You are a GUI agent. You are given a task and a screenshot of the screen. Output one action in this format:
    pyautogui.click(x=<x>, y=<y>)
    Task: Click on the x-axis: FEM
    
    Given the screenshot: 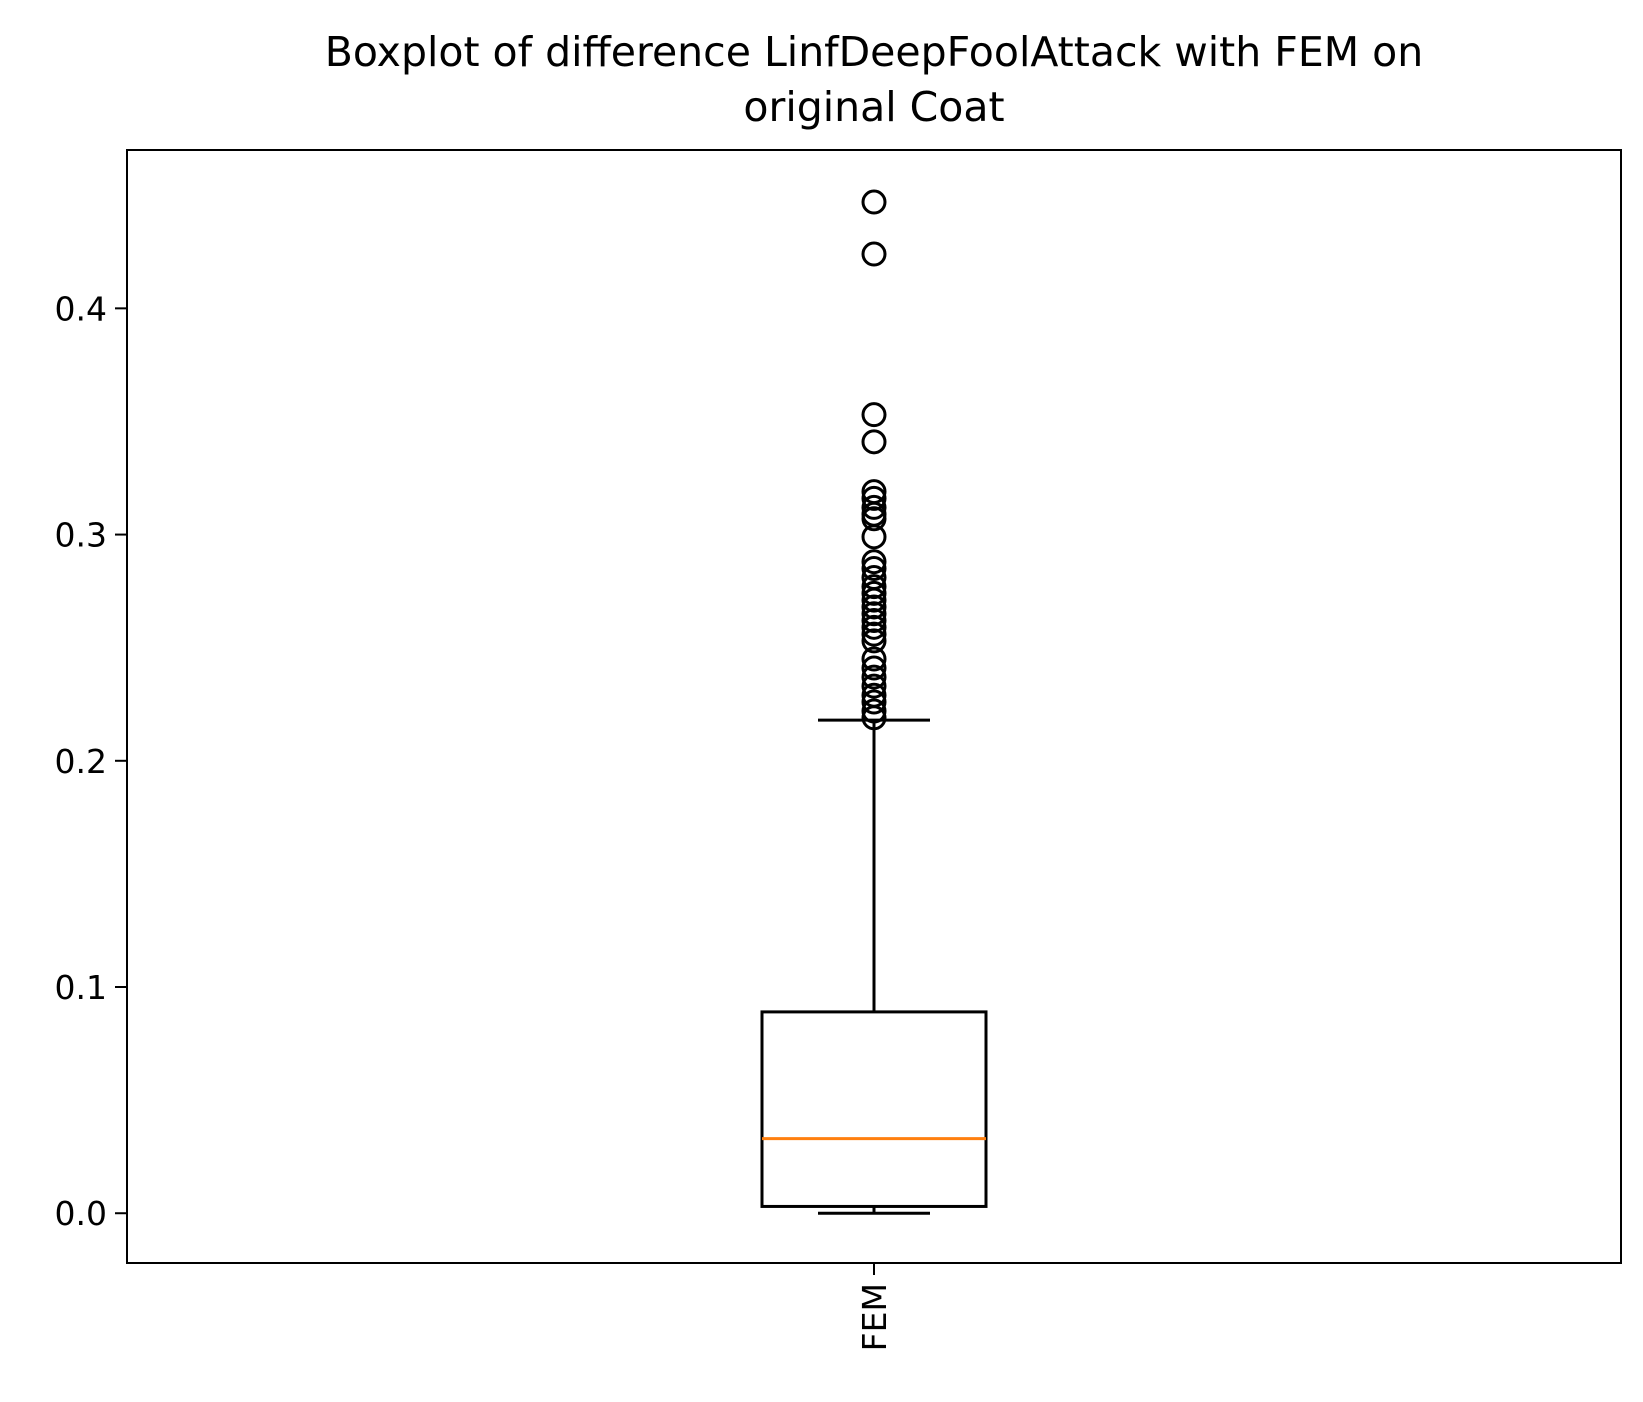 What is the action you would take?
    pyautogui.click(x=874, y=1307)
    